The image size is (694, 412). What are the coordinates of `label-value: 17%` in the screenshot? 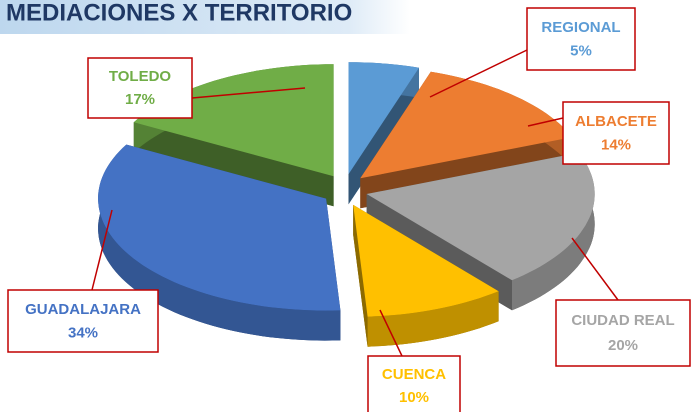 It's located at (140, 99).